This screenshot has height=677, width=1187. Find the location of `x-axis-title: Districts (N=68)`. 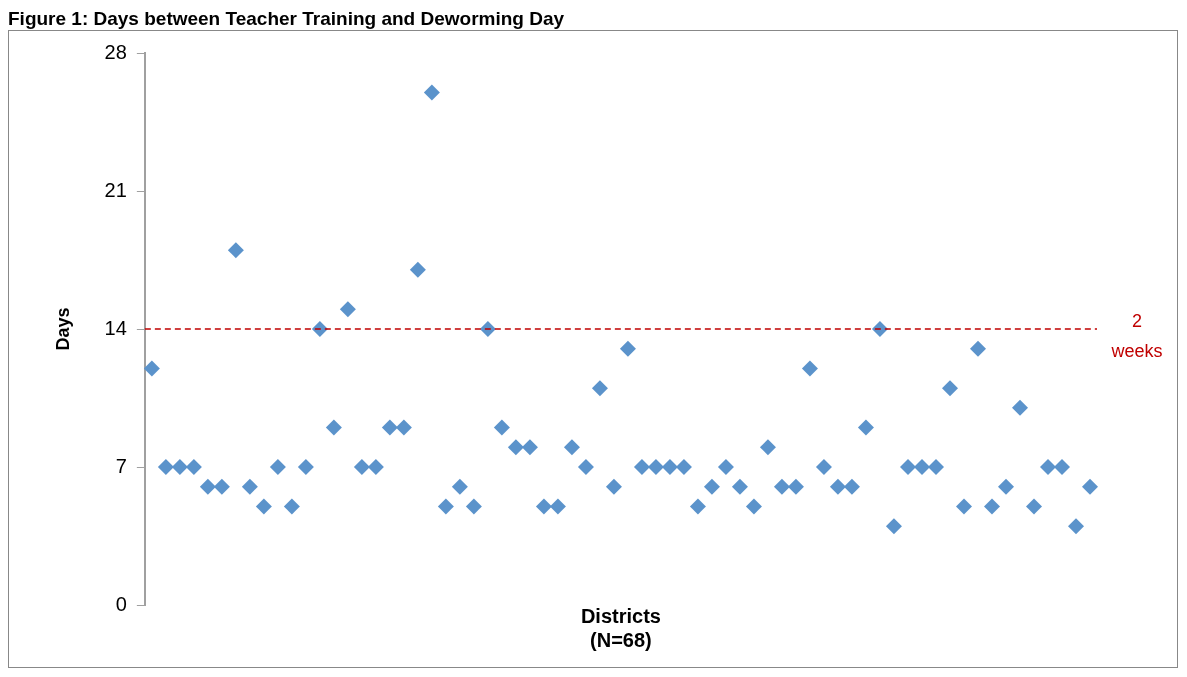

x-axis-title: Districts (N=68) is located at coordinates (620, 627).